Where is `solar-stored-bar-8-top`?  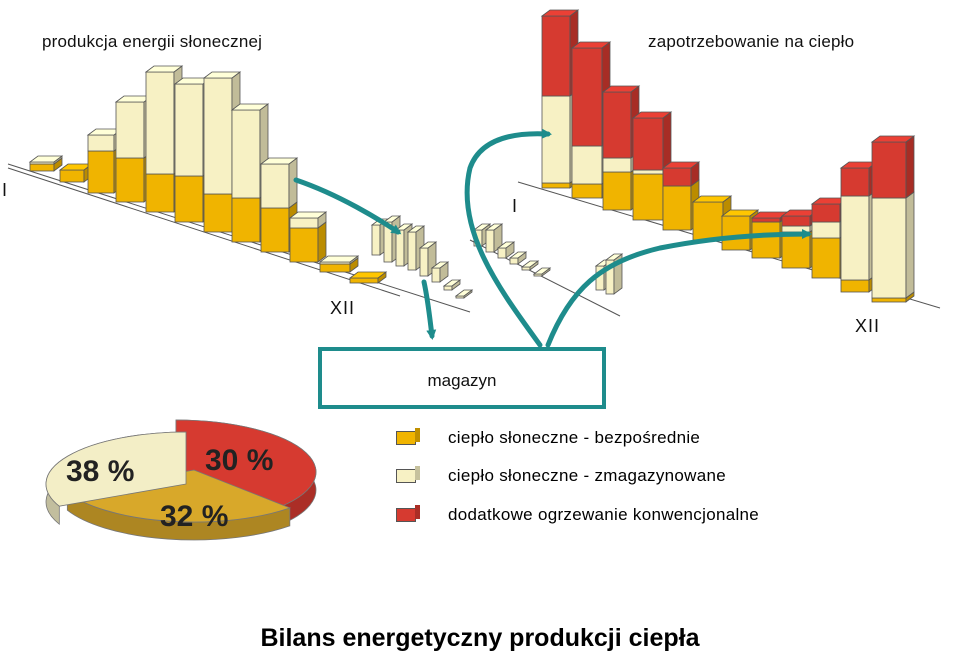
solar-stored-bar-8-top is located at coordinates (464, 293).